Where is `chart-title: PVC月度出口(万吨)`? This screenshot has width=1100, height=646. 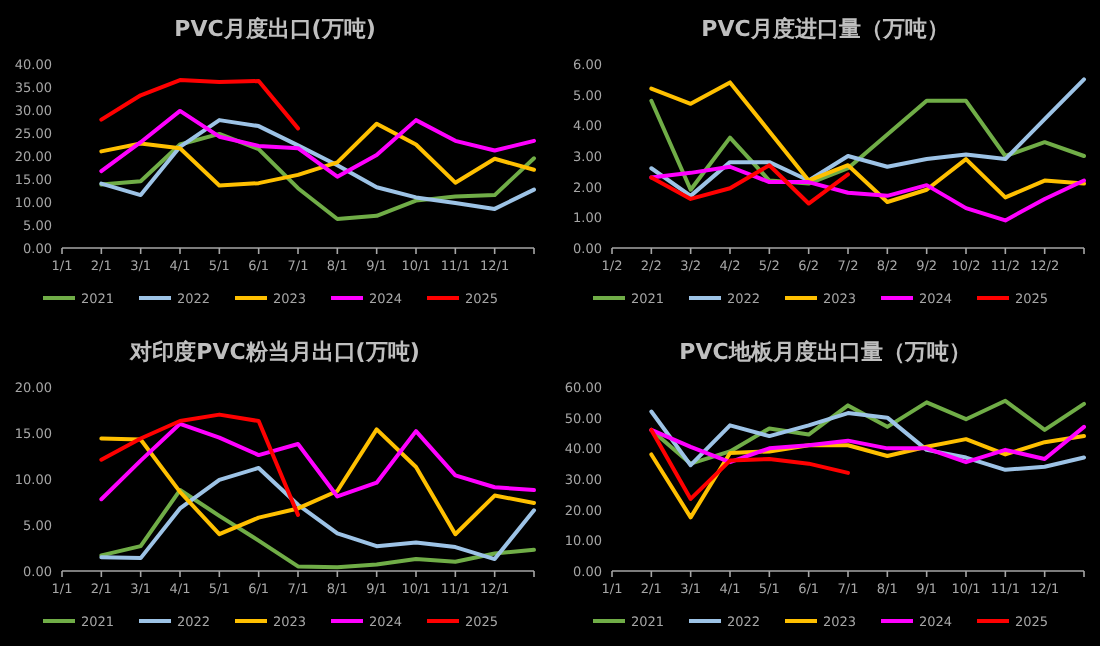 chart-title: PVC月度出口(万吨) is located at coordinates (275, 29).